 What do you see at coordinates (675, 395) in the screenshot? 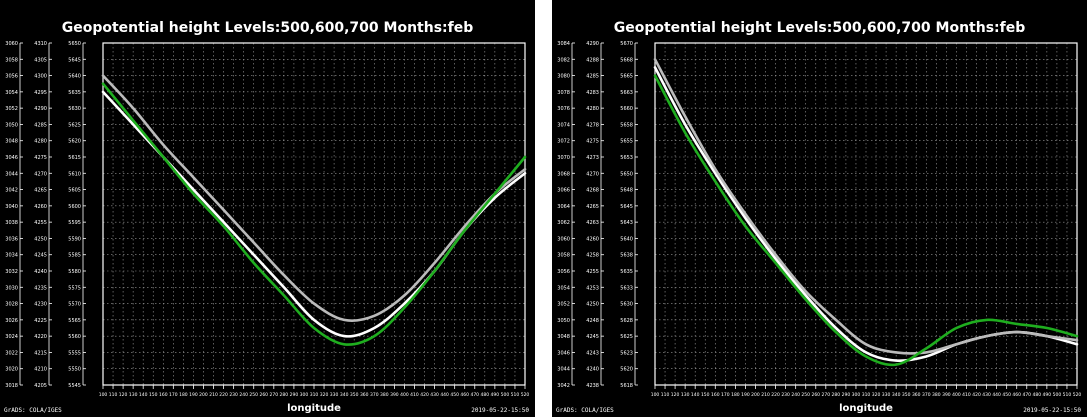
I see `x-tick-label: 120` at bounding box center [675, 395].